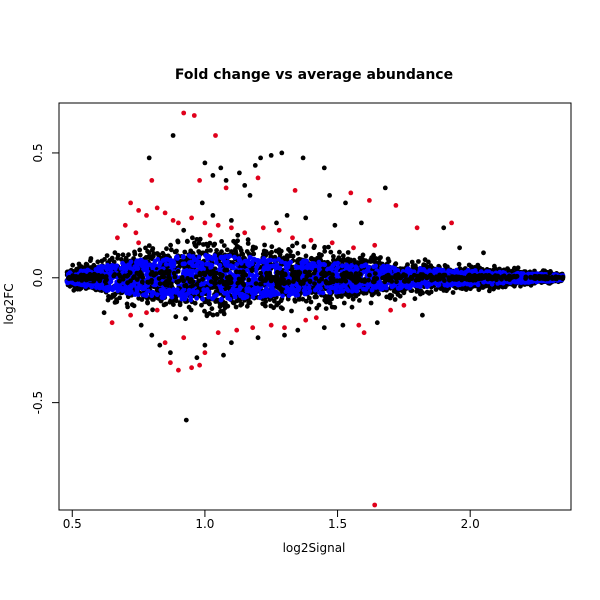 The height and width of the screenshot is (600, 600). Describe the element at coordinates (470, 524) in the screenshot. I see `x-tick-label: 2.0` at that location.